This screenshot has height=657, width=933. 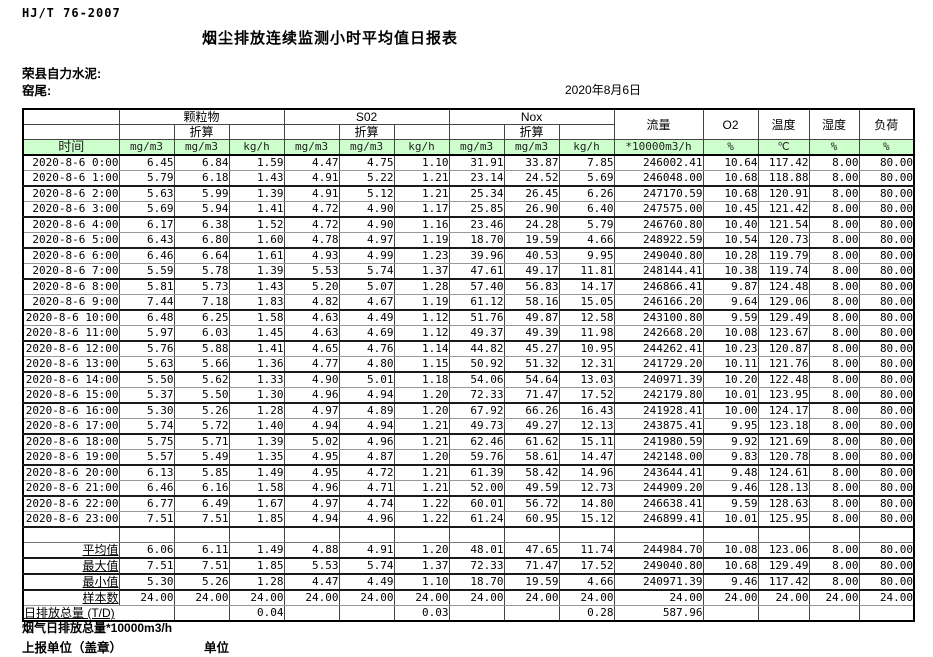 I want to click on value-cell: 125.95, so click(x=783, y=519).